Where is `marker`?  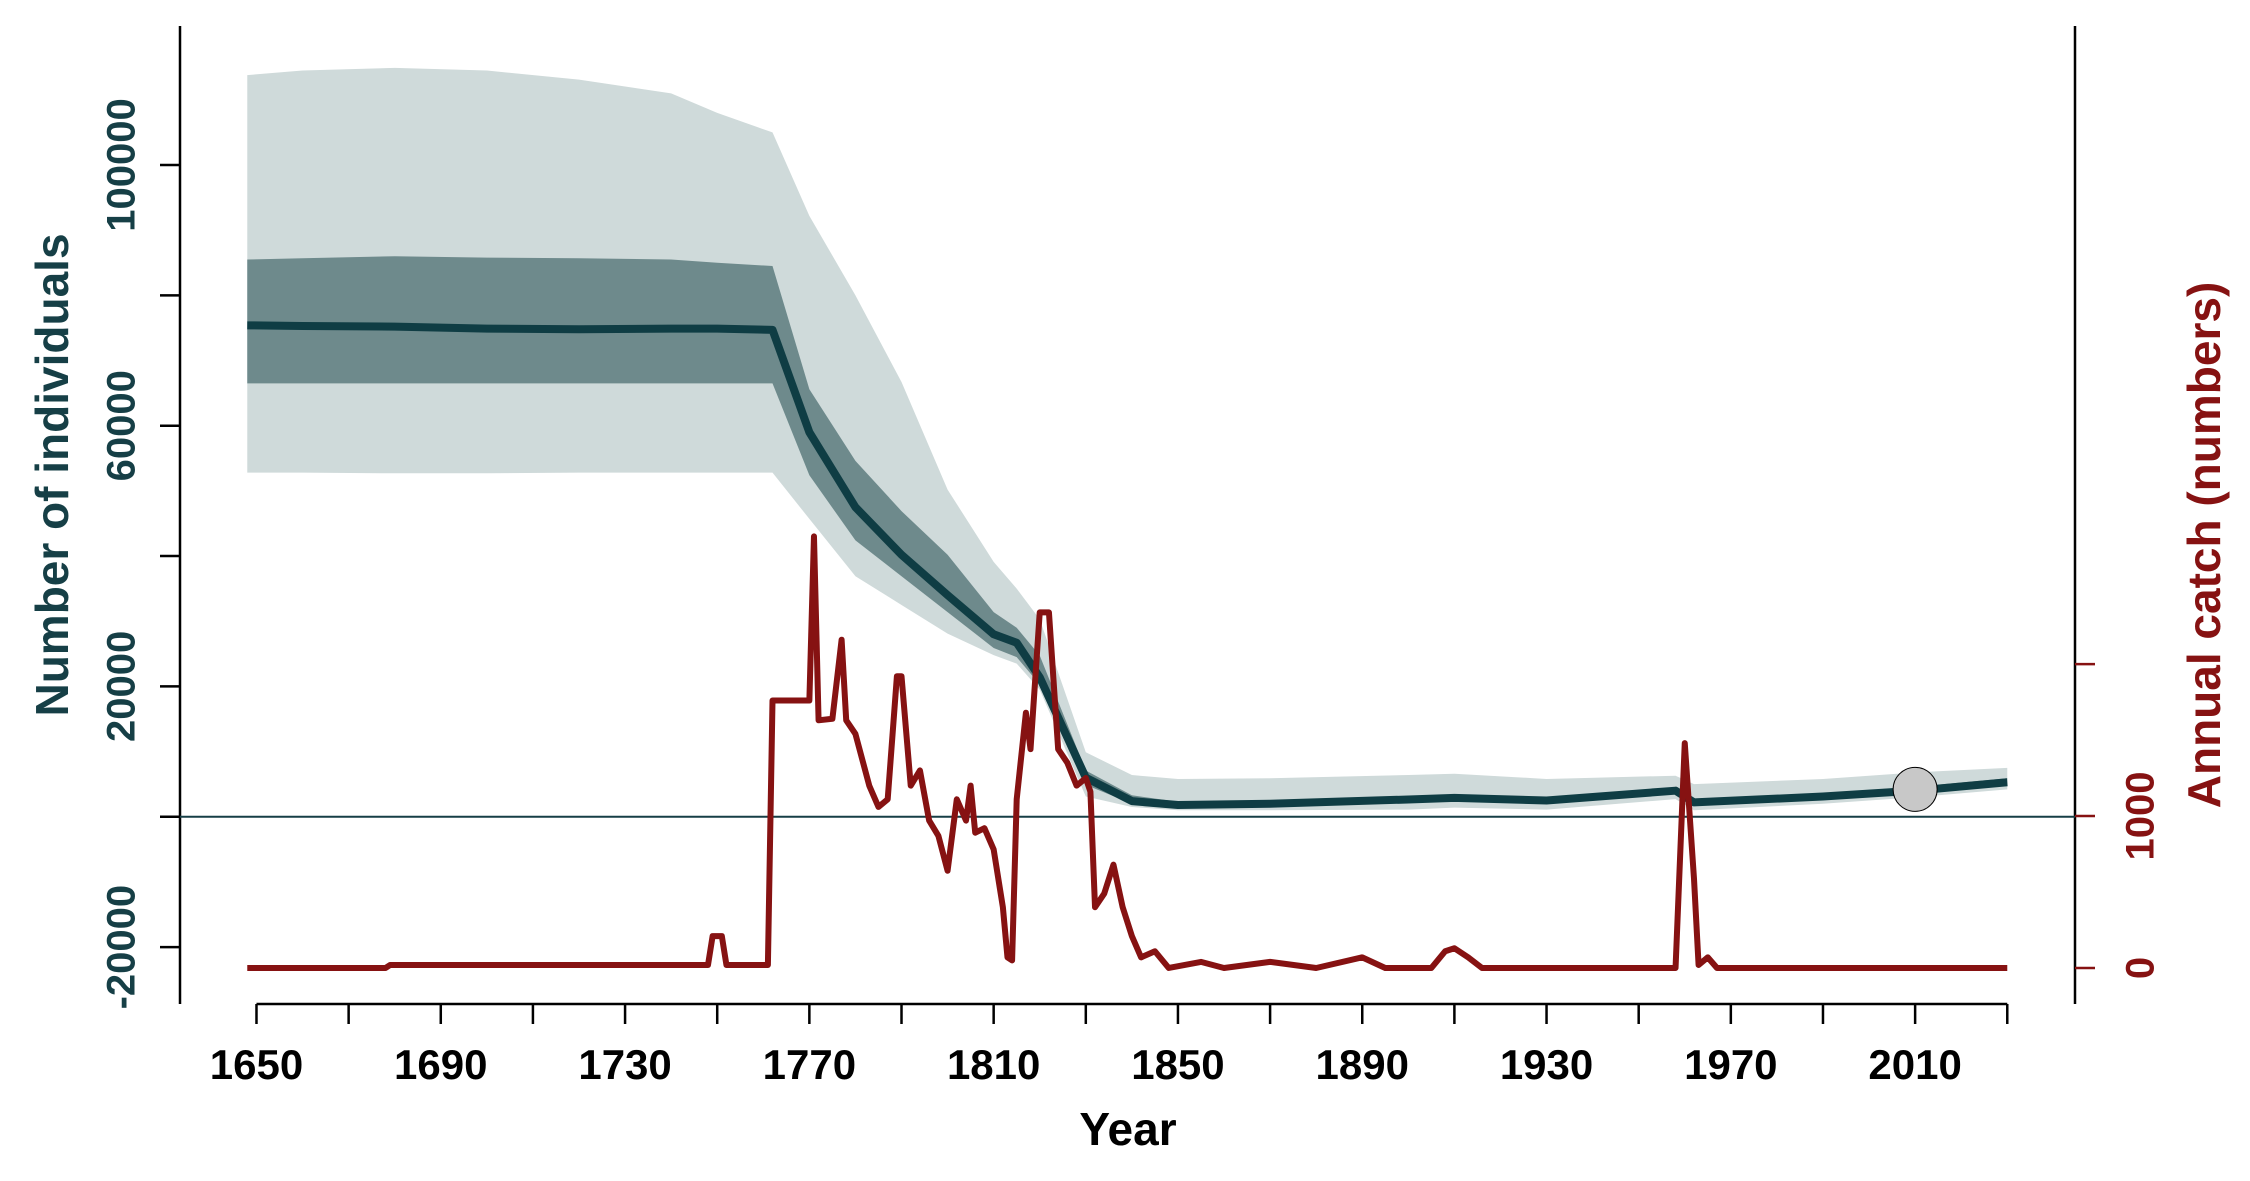 marker is located at coordinates (1915, 789).